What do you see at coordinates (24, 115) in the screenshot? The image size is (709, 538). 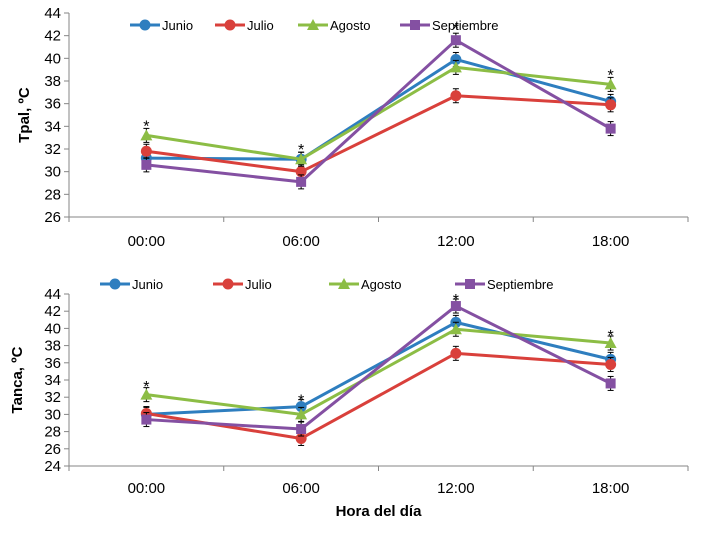 I see `y-axis-title: Tpal, ºC` at bounding box center [24, 115].